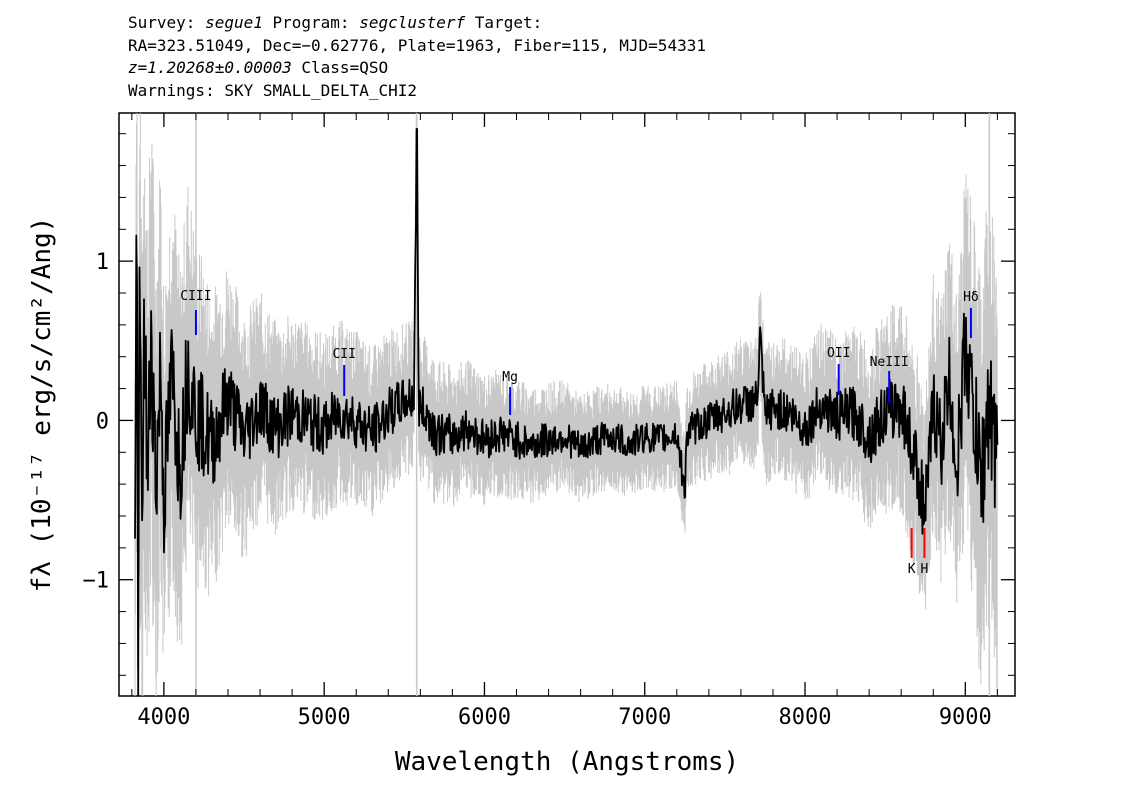 The image size is (1134, 810). Describe the element at coordinates (234, 22) in the screenshot. I see `survey-value: segue1` at that location.